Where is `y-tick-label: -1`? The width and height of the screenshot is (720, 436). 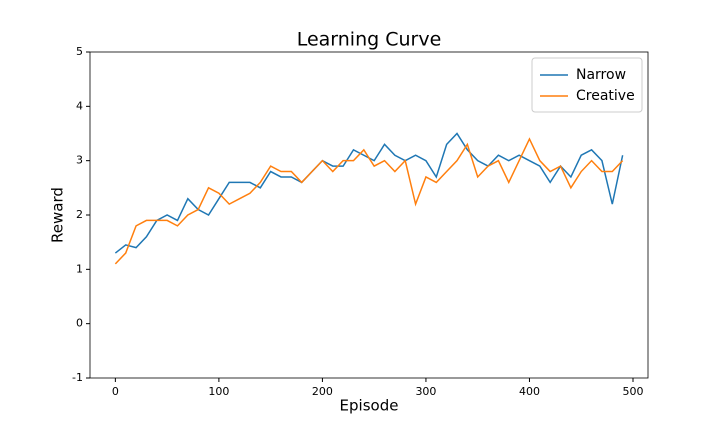 y-tick-label: -1 is located at coordinates (77, 377).